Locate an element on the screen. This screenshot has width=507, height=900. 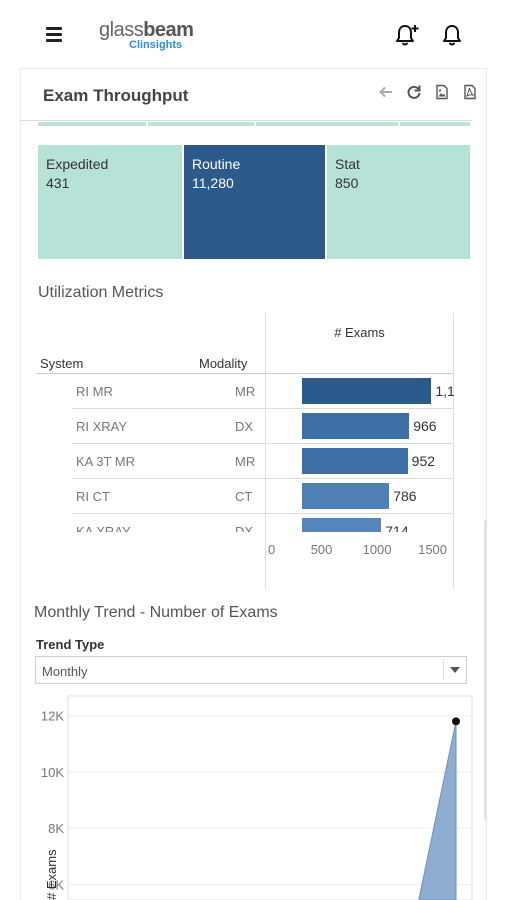
table-row: RI XRAY DX 966 is located at coordinates (263, 426).